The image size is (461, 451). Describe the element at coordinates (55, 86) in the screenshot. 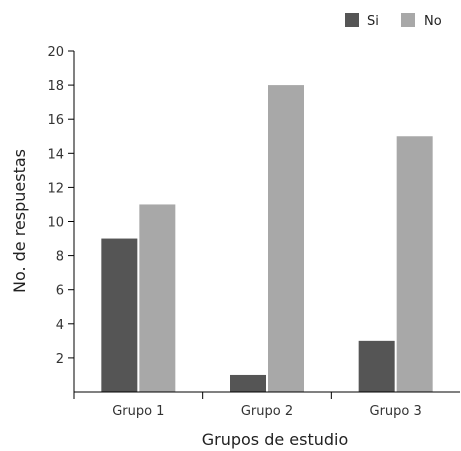

I see `y-tick-label: 18` at that location.